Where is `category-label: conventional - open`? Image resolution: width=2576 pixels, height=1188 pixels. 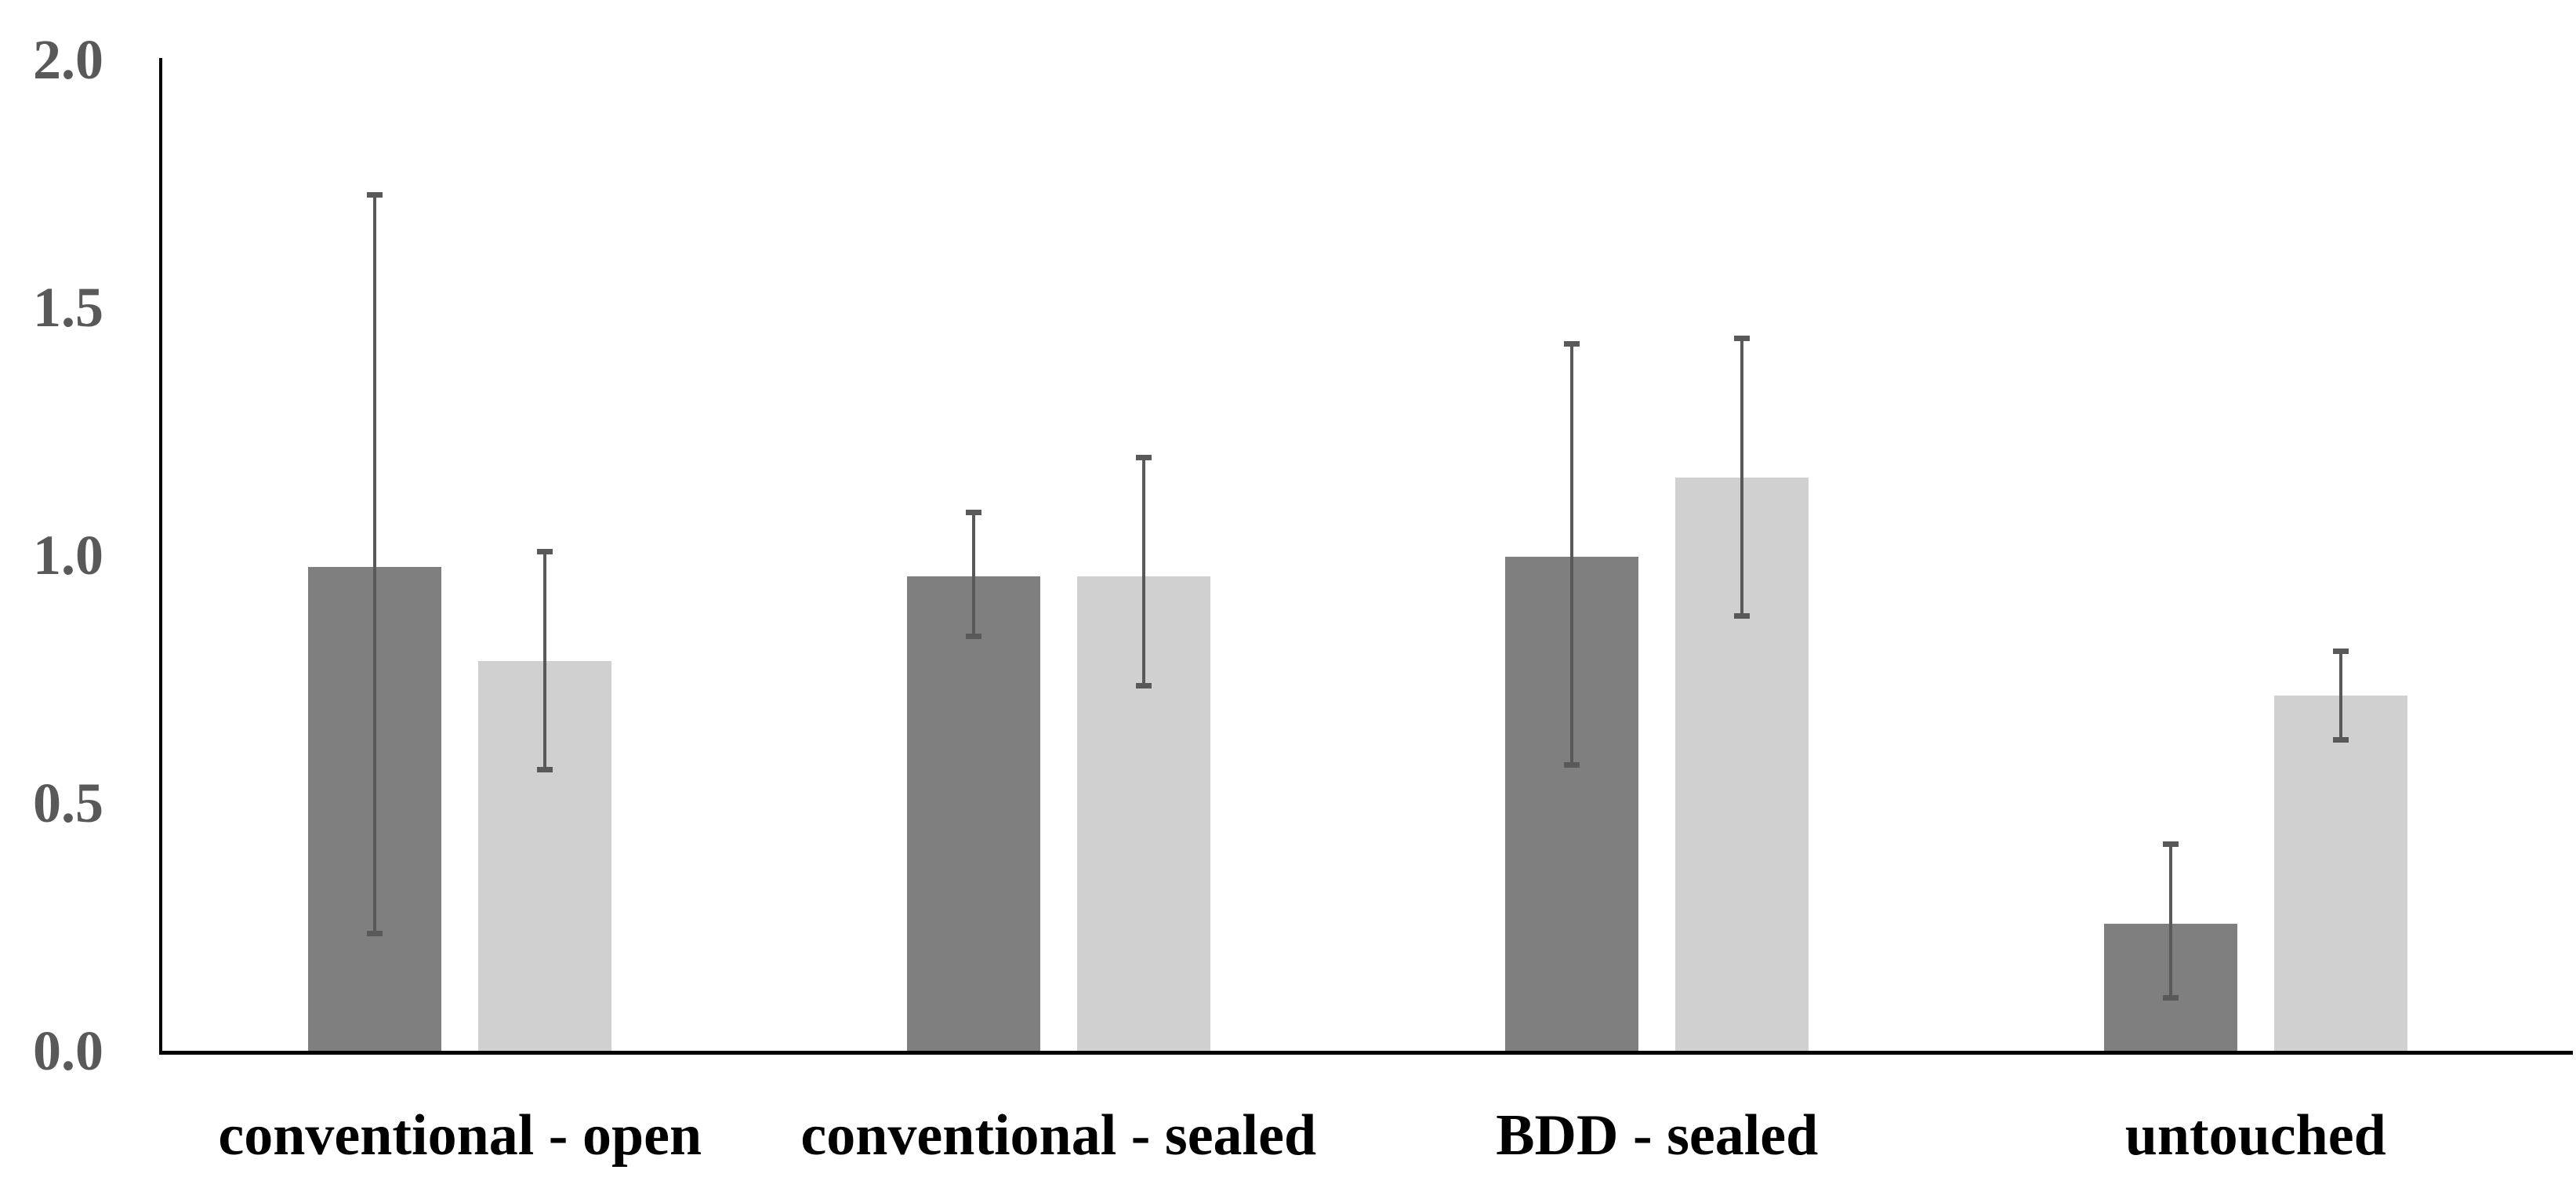 category-label: conventional - open is located at coordinates (460, 1135).